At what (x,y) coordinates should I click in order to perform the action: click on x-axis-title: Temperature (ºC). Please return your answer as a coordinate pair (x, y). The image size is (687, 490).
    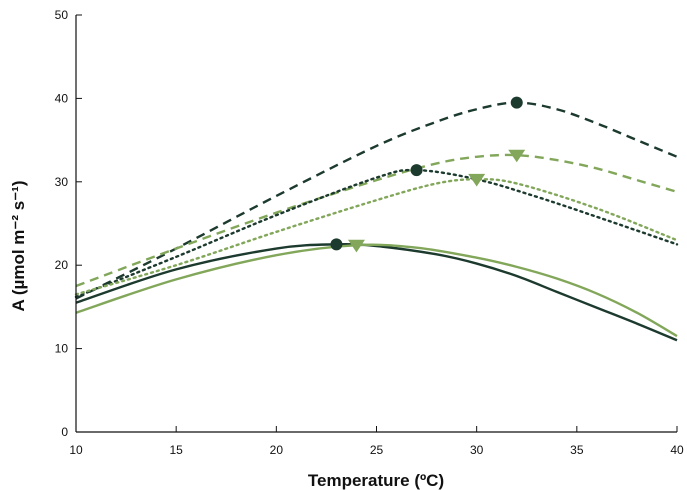
    Looking at the image, I should click on (376, 480).